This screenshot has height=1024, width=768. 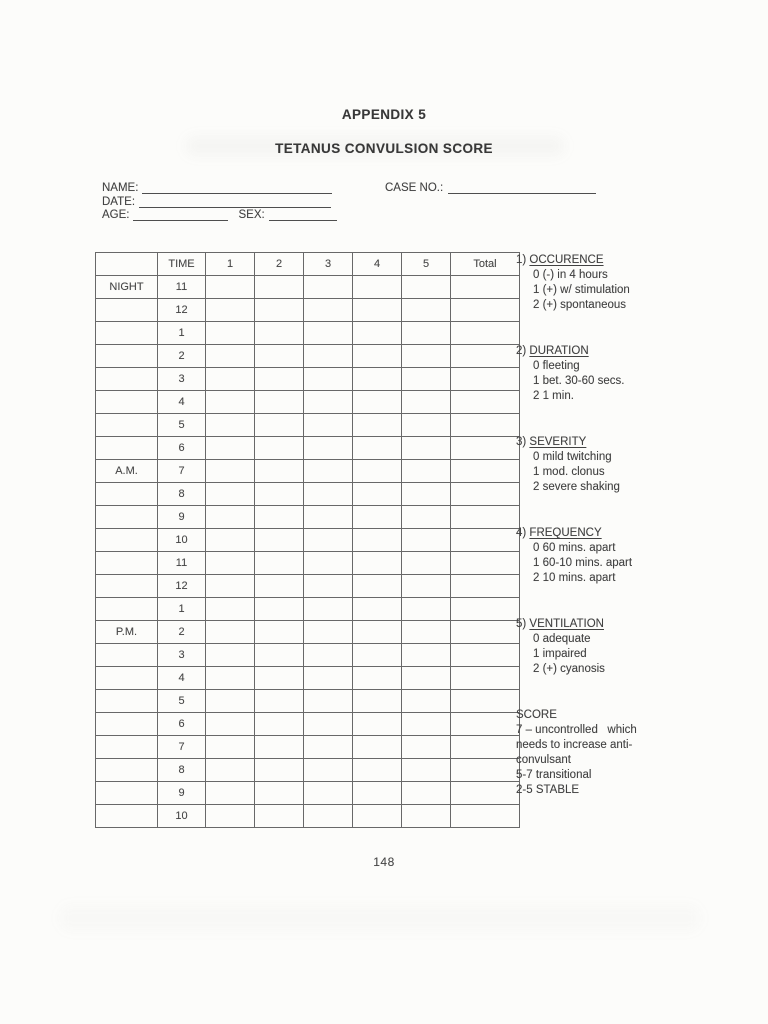 I want to click on case-no-field, so click(x=522, y=188).